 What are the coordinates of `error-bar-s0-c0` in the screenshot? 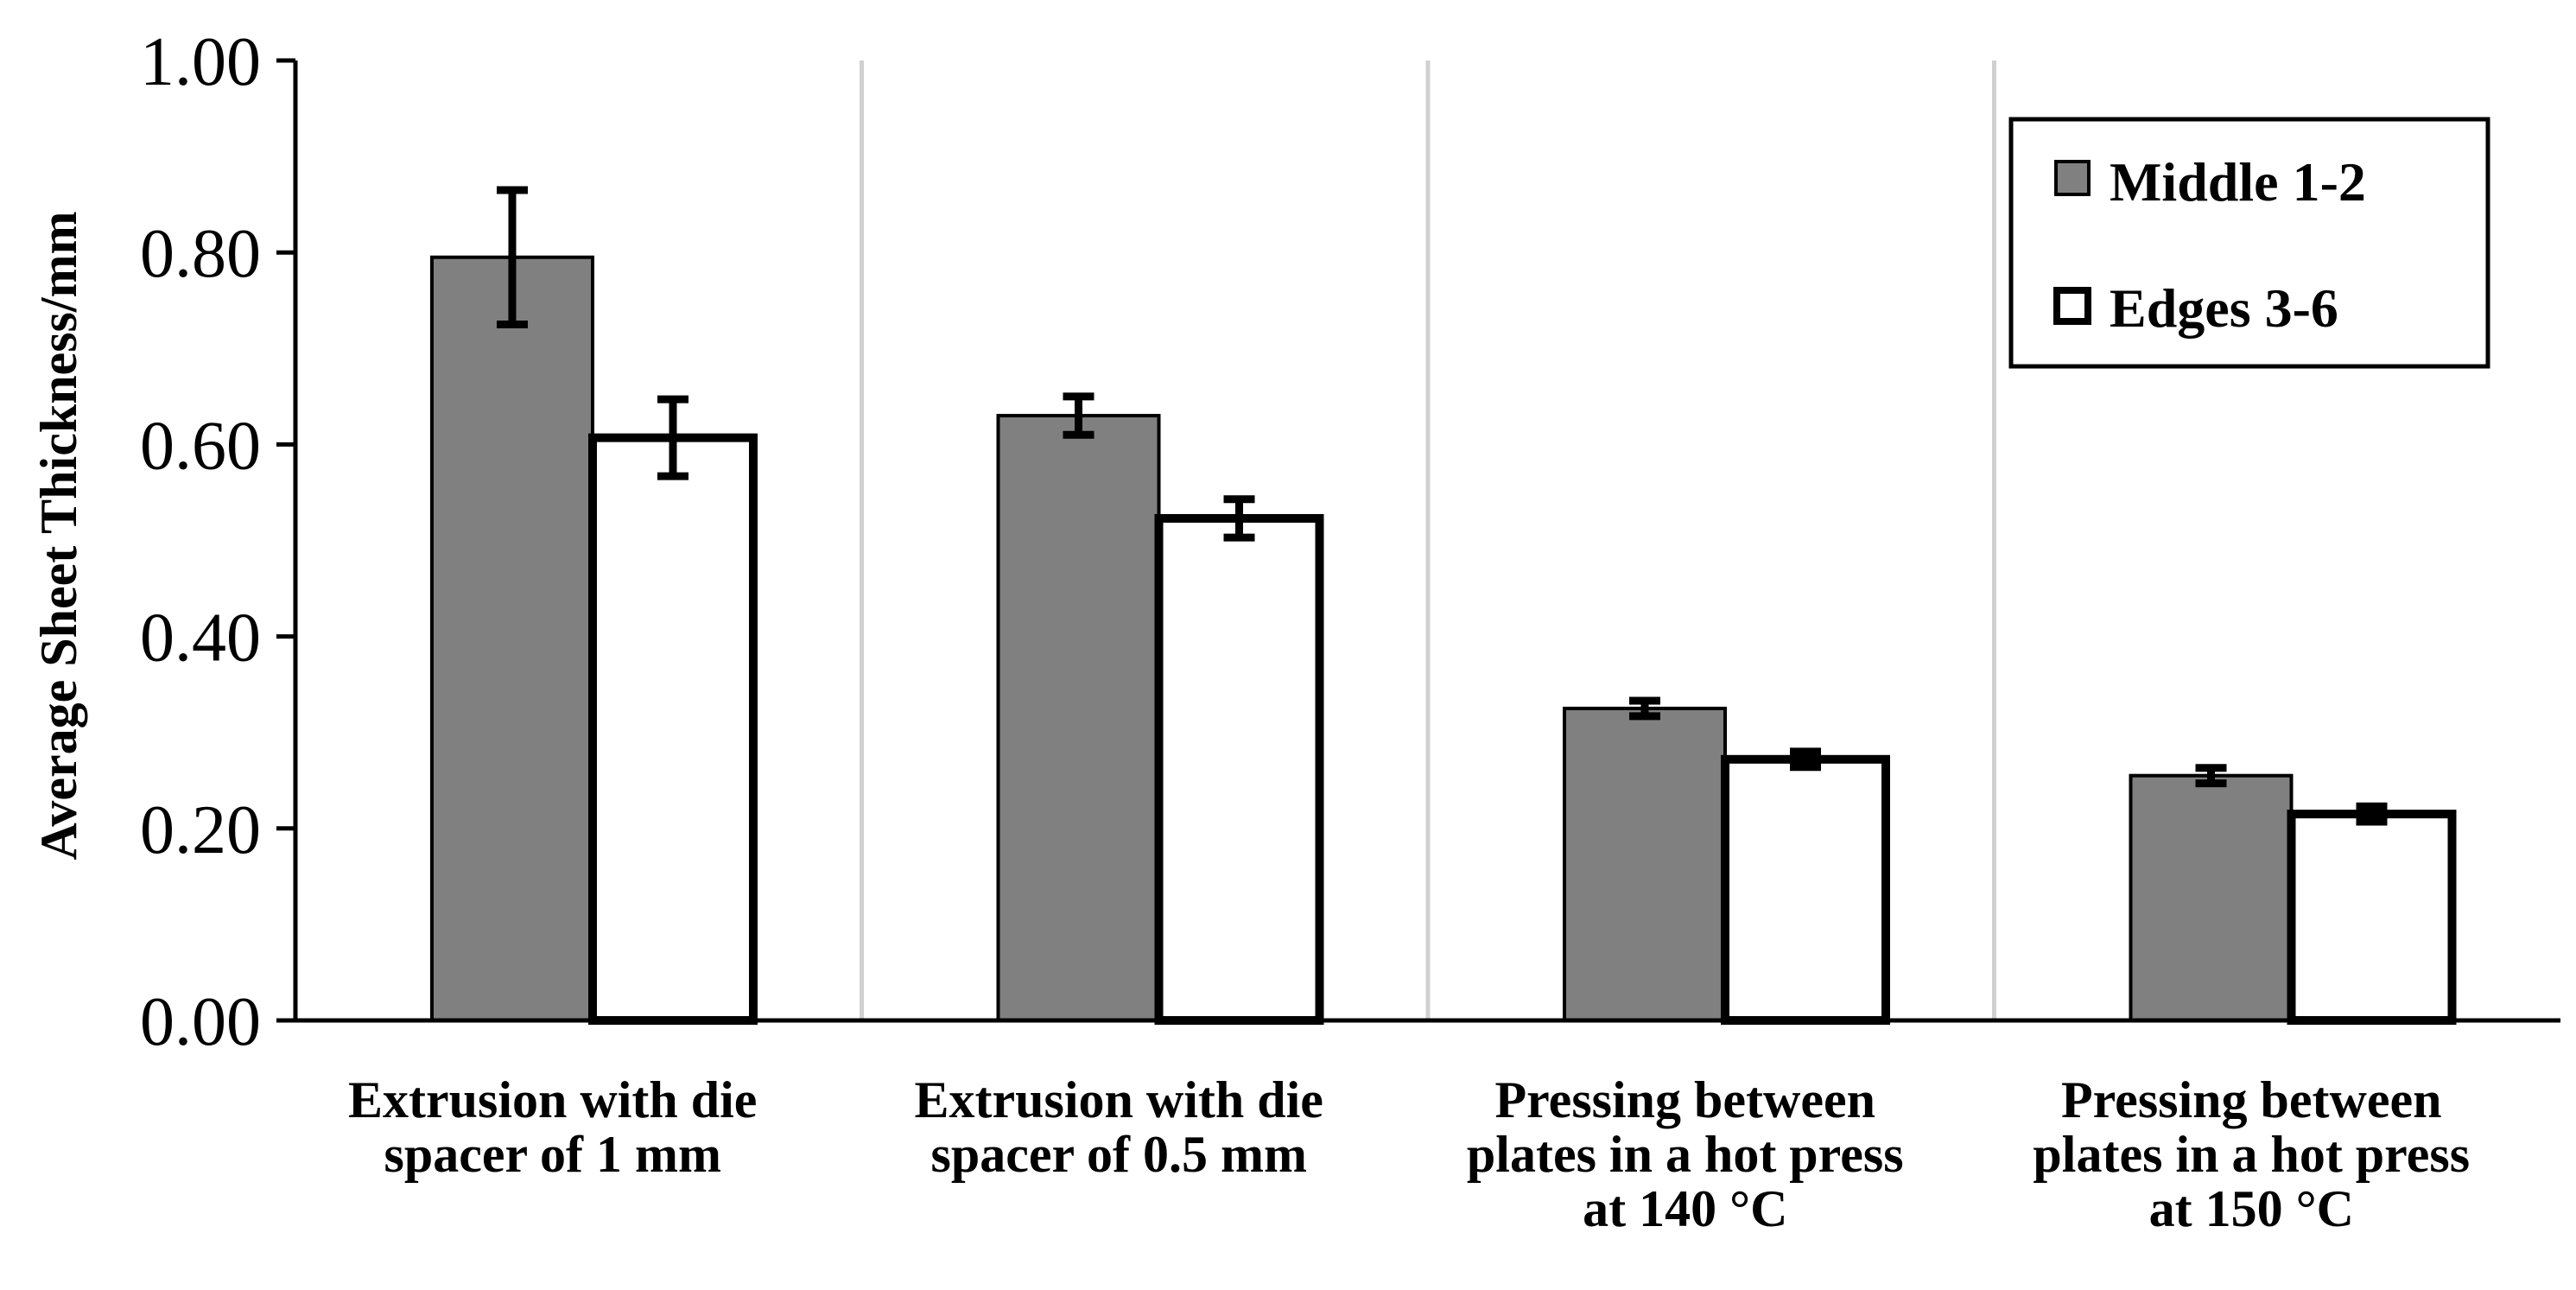 It's located at (512, 258).